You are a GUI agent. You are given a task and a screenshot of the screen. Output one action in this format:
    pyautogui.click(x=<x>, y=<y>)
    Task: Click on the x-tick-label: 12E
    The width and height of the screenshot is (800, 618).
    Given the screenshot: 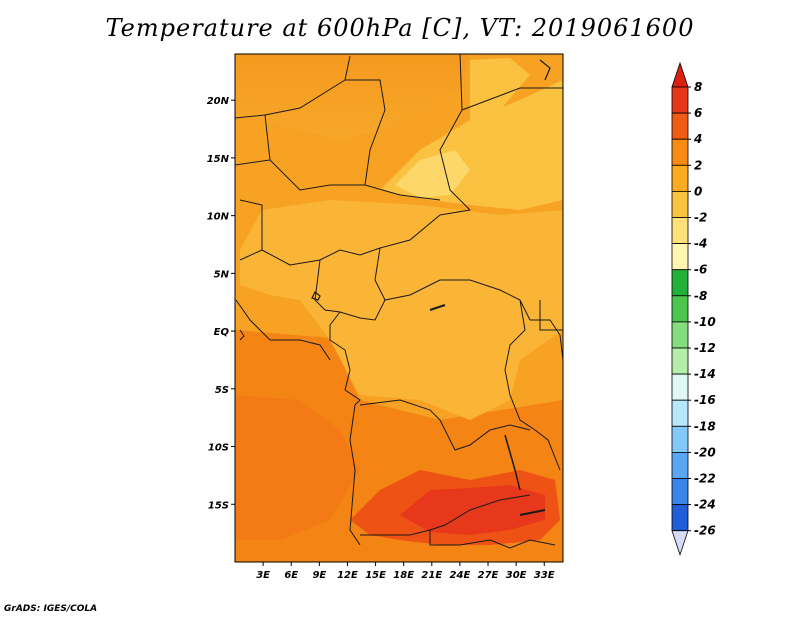 What is the action you would take?
    pyautogui.click(x=347, y=575)
    